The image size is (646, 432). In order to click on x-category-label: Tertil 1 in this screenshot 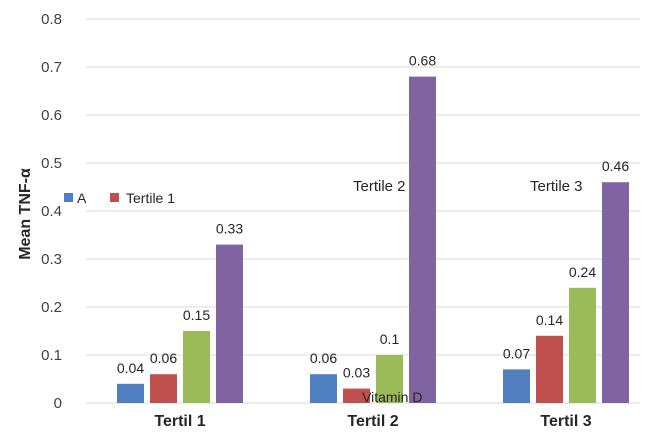, I will do `click(179, 421)`.